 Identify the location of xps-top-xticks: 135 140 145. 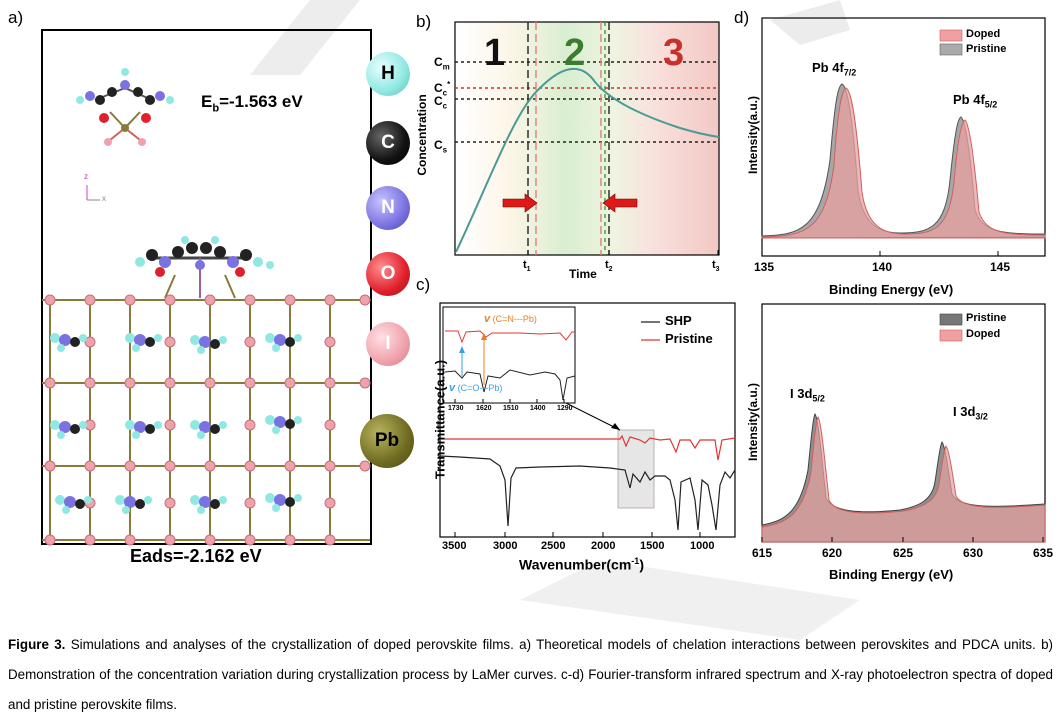
(882, 267).